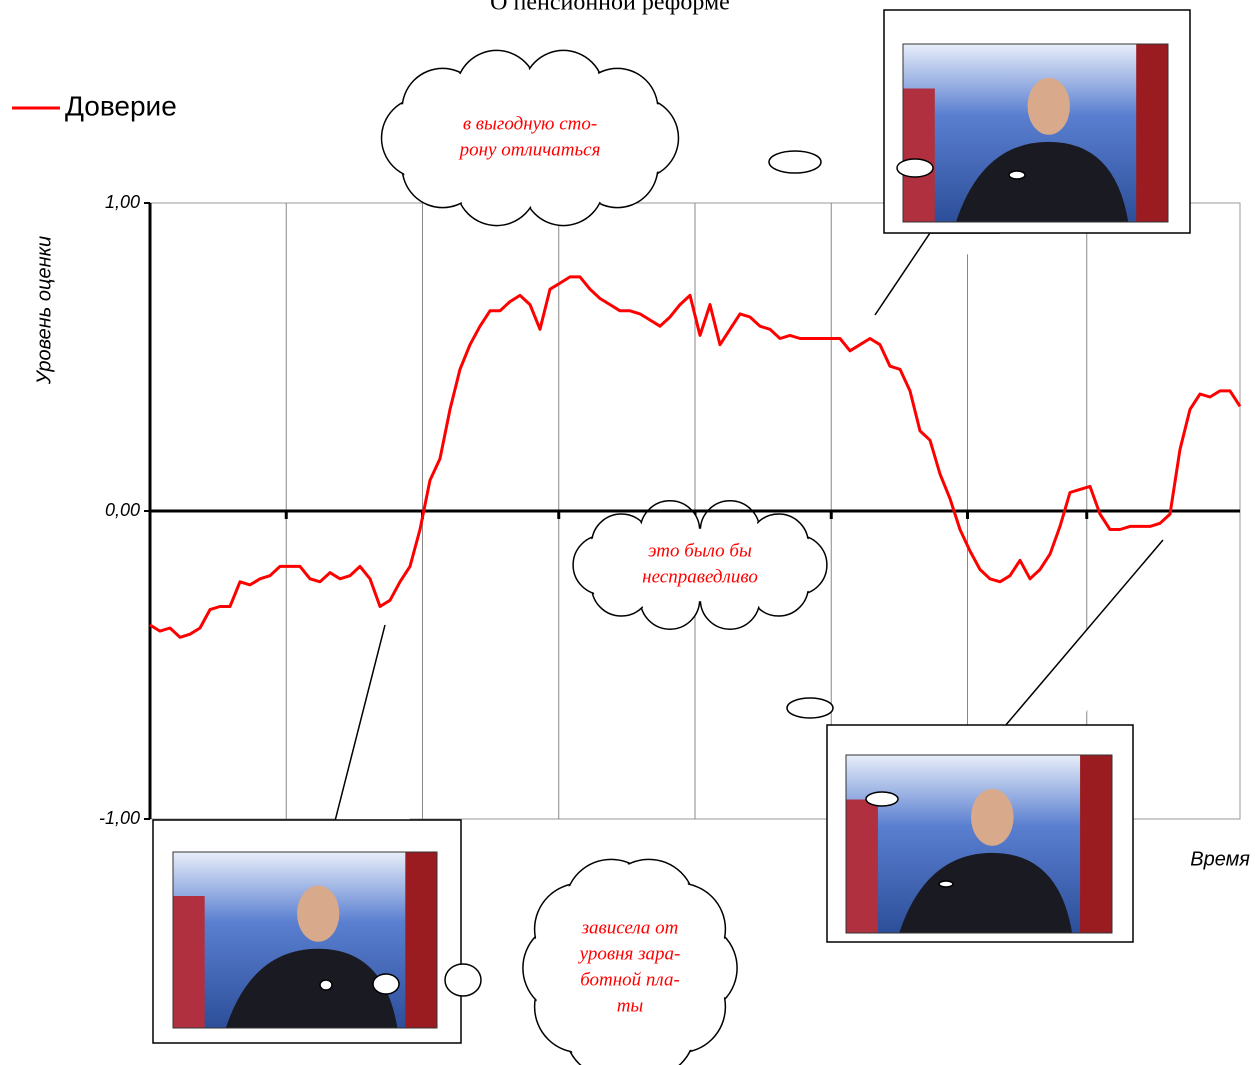  What do you see at coordinates (122, 202) in the screenshot?
I see `y-tick-label: 1,00` at bounding box center [122, 202].